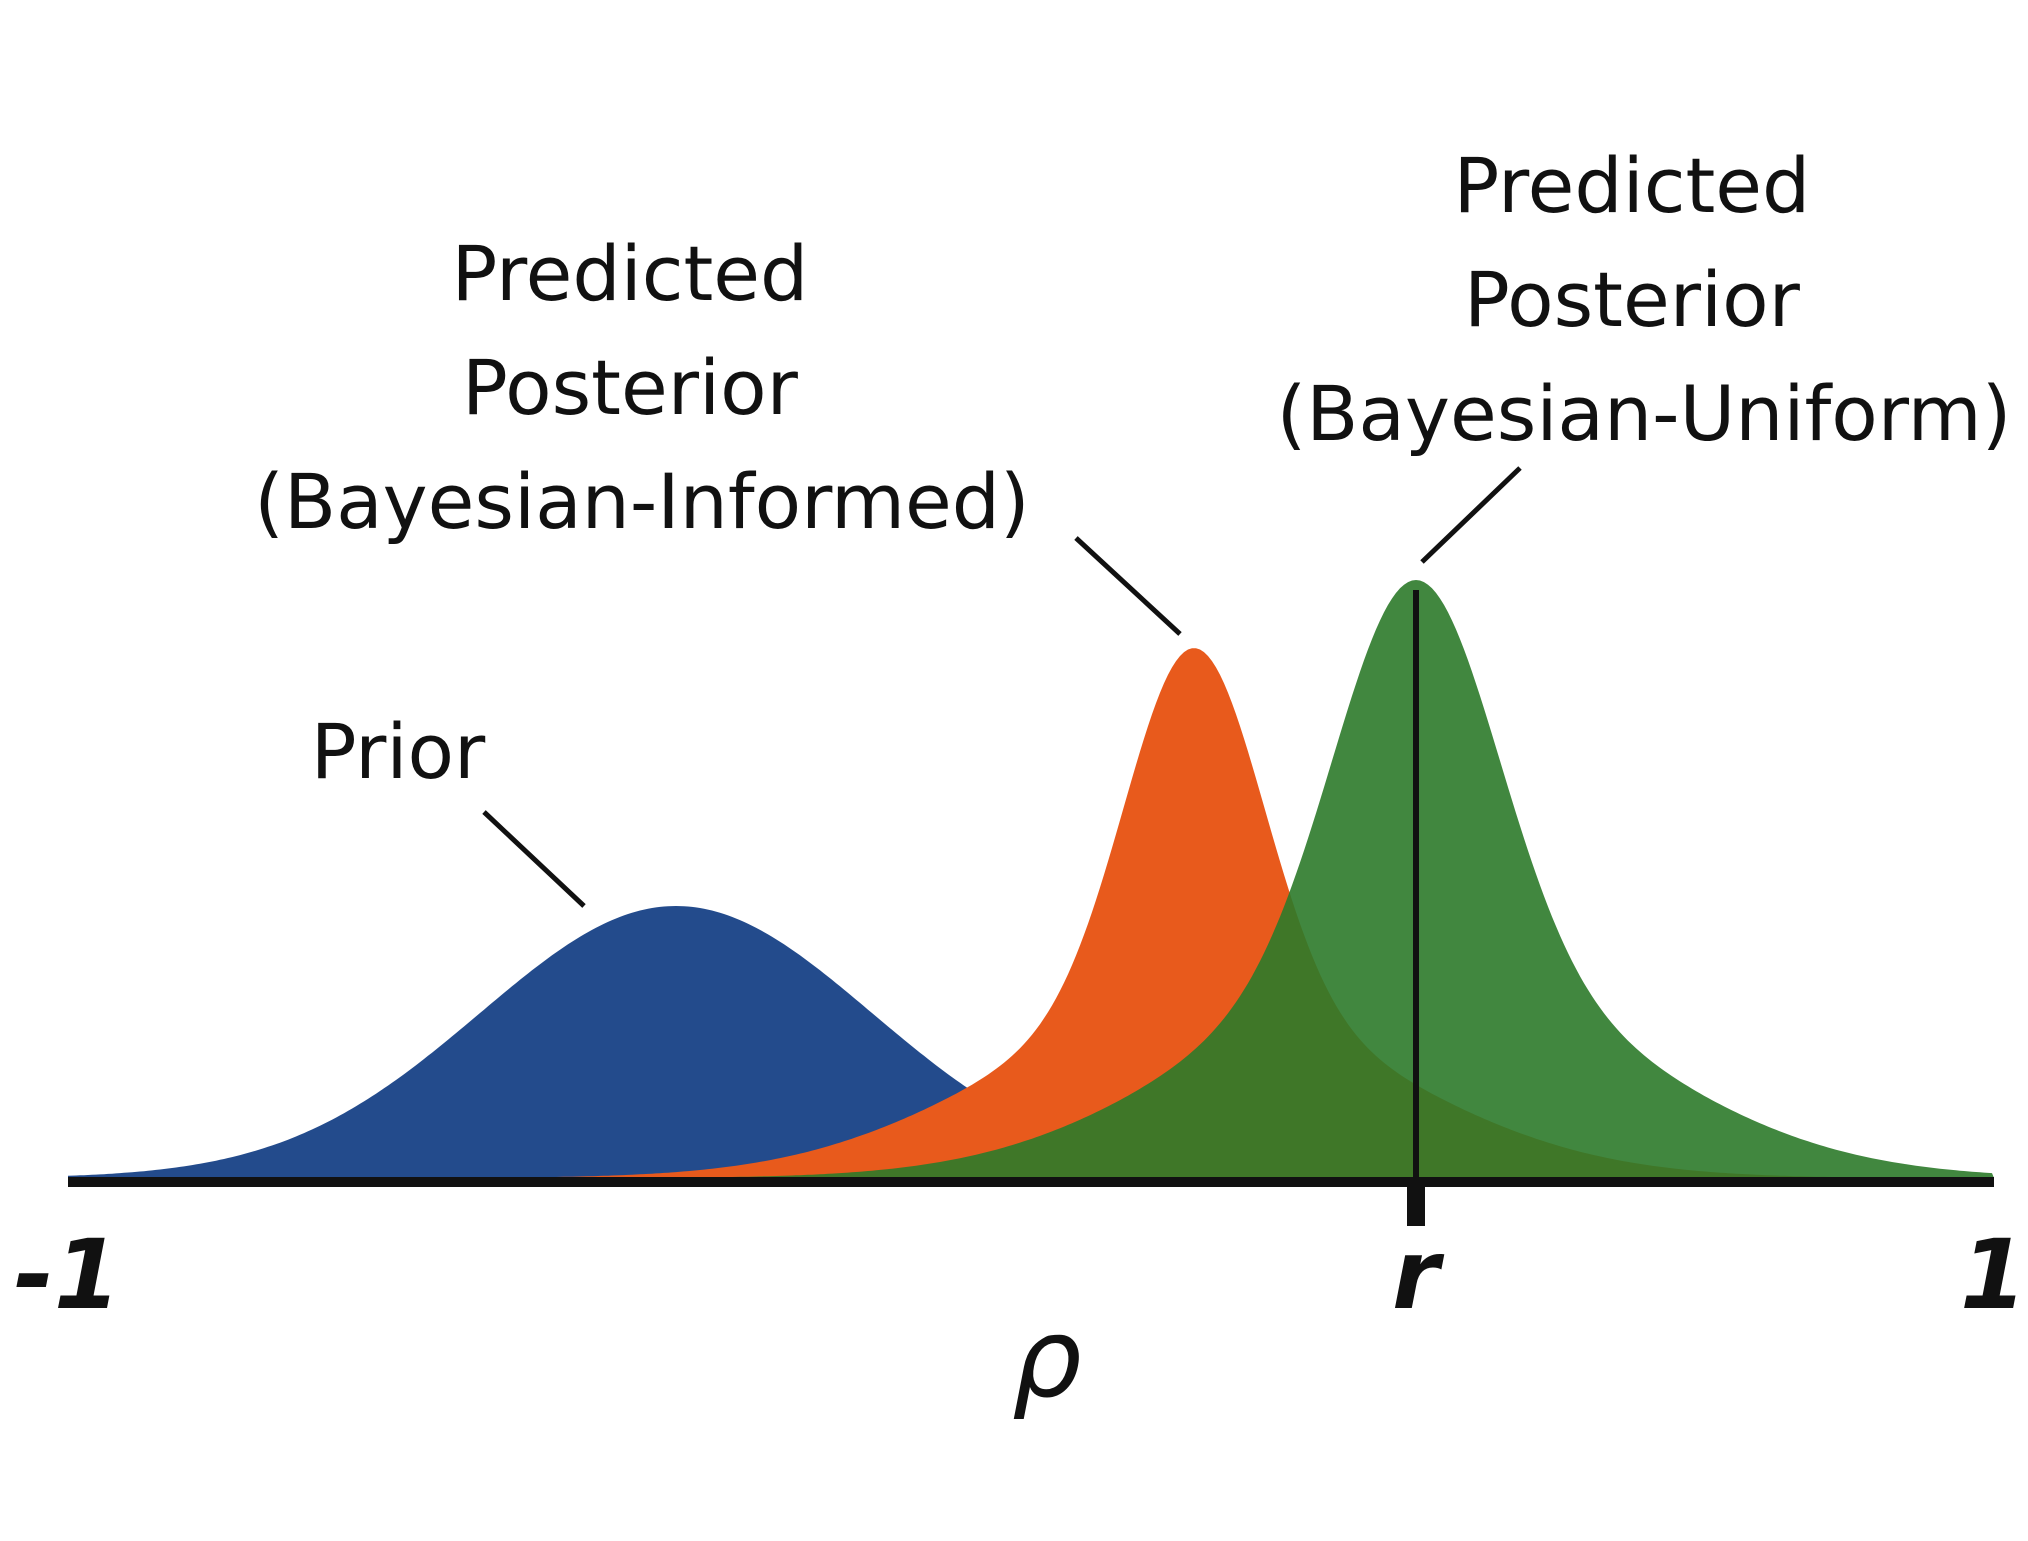  Describe the element at coordinates (1128, 586) in the screenshot. I see `informed-pointer` at that location.